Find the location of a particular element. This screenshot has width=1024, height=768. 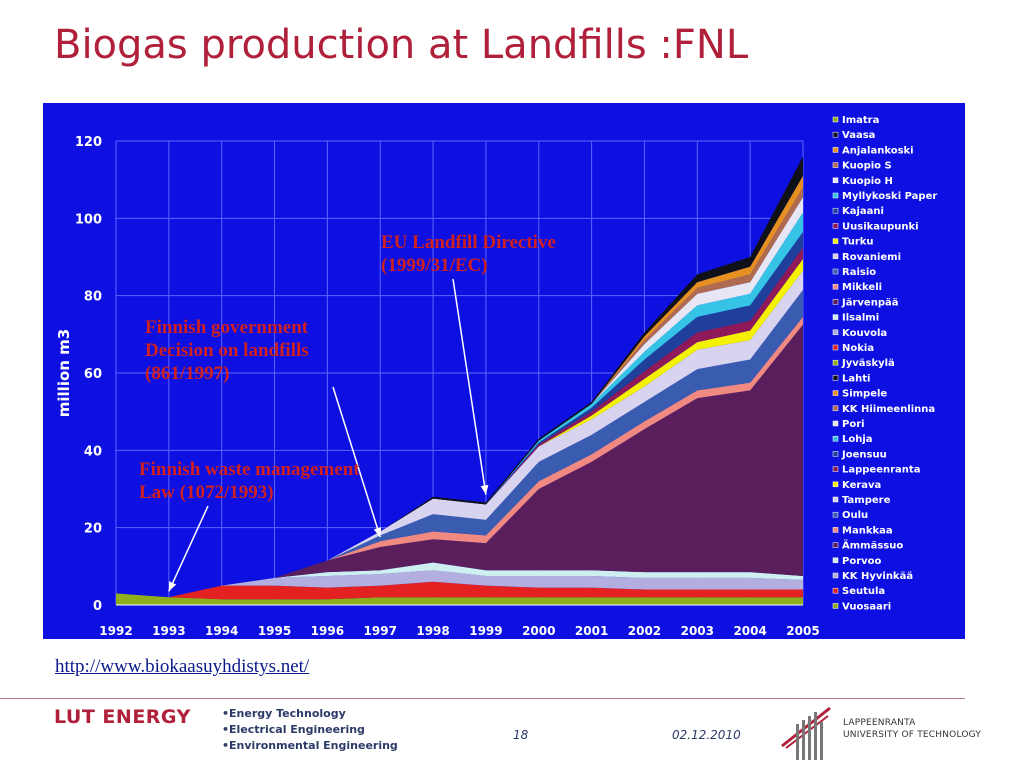

source-link: http://www.biokaasuyhdistys.net/ is located at coordinates (182, 666).